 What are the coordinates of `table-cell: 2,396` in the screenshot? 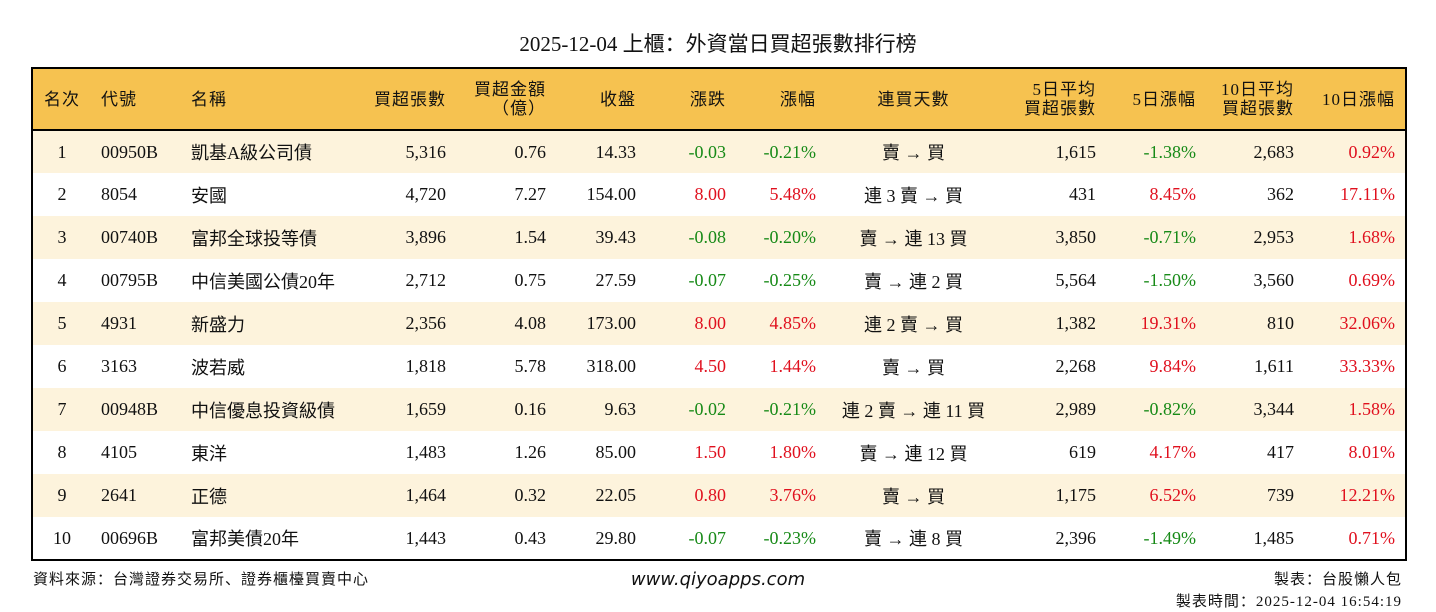 It's located at (1076, 537).